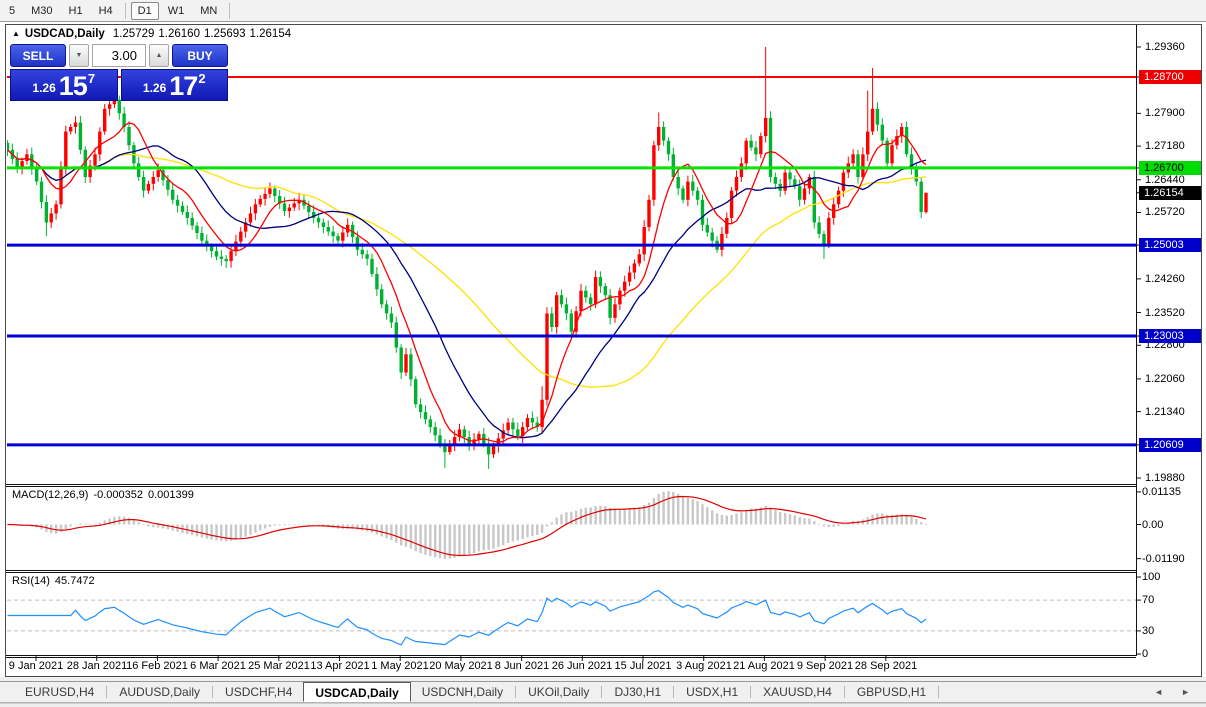 The height and width of the screenshot is (707, 1206). Describe the element at coordinates (154, 88) in the screenshot. I see `buy-price-prefix: 1.26` at that location.